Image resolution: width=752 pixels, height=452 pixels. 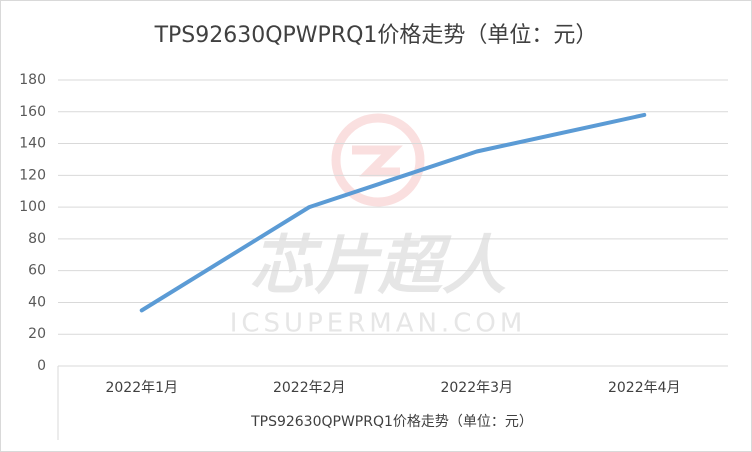 I want to click on x-tick-label: 2022年1月, so click(x=141, y=388).